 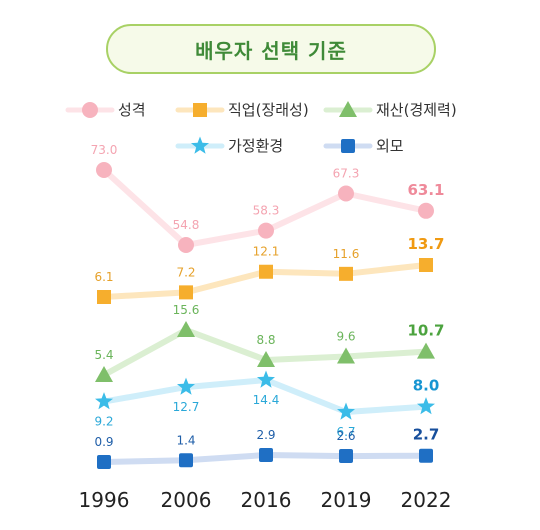 I want to click on data-point-성격-2016, so click(x=266, y=230).